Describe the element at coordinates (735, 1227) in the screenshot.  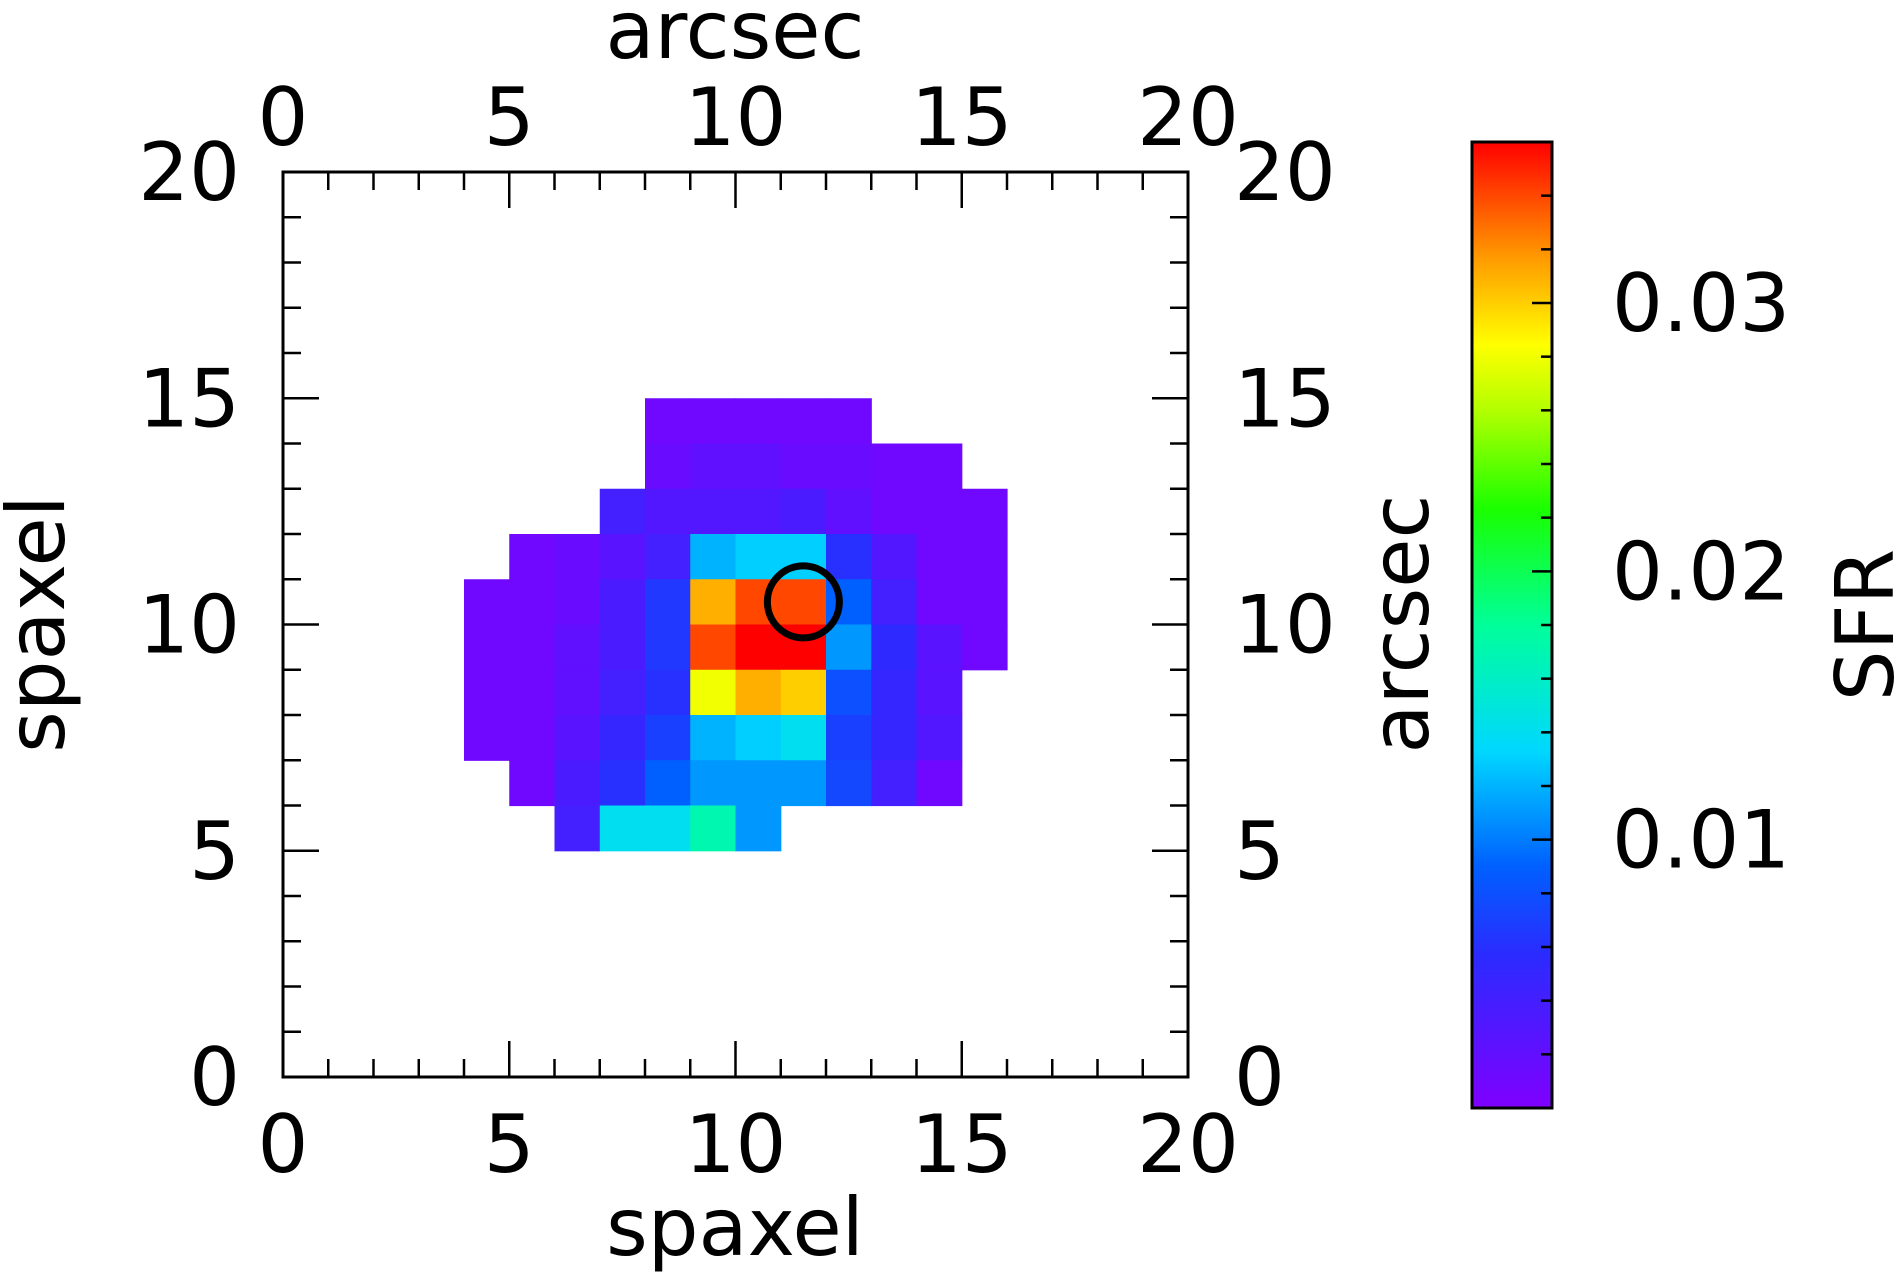
I see `x-axis-title-bottom: spaxel` at that location.